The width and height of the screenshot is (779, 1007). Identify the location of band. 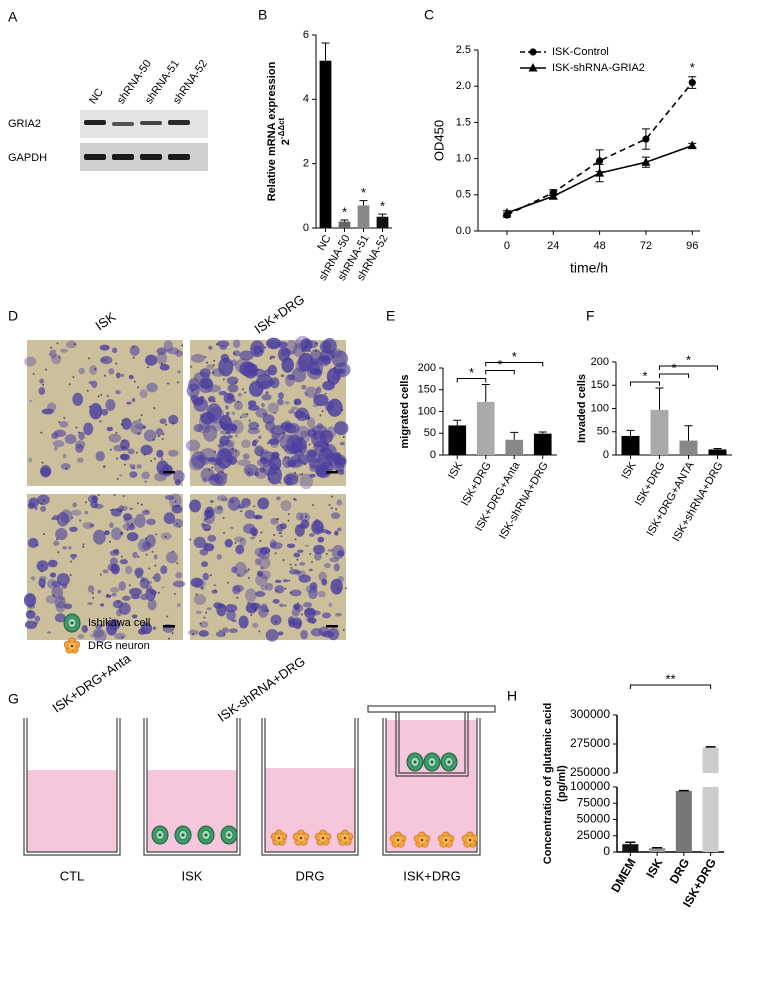
(151, 123).